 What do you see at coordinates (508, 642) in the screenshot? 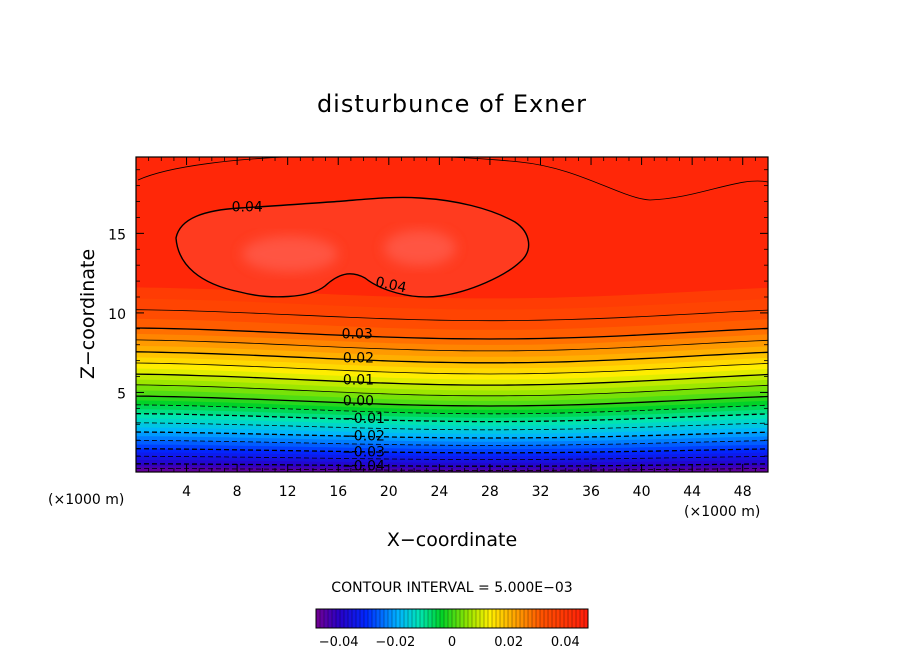
I see `colorbar-tick-label-3: 0.02` at bounding box center [508, 642].